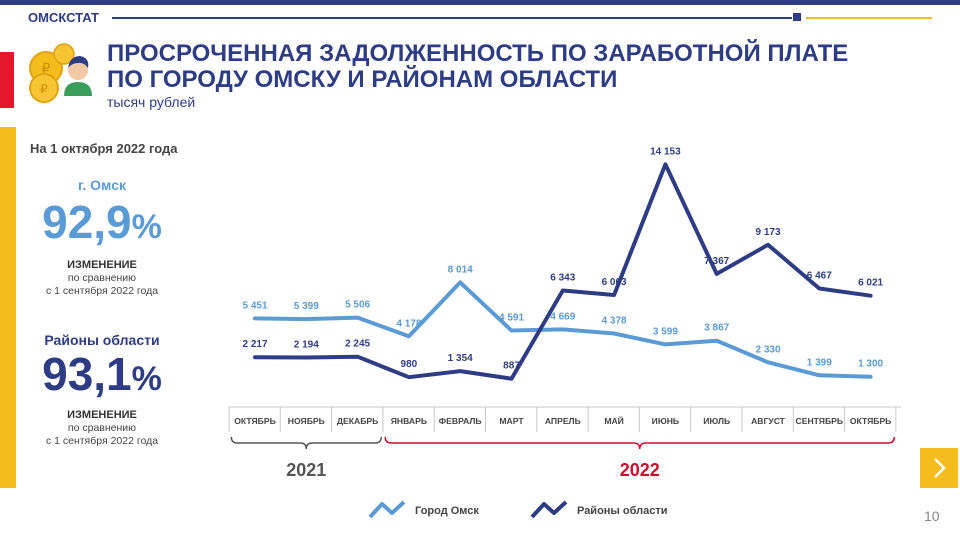 The width and height of the screenshot is (960, 539). What do you see at coordinates (870, 283) in the screenshot?
I see `data-label: 6 021` at bounding box center [870, 283].